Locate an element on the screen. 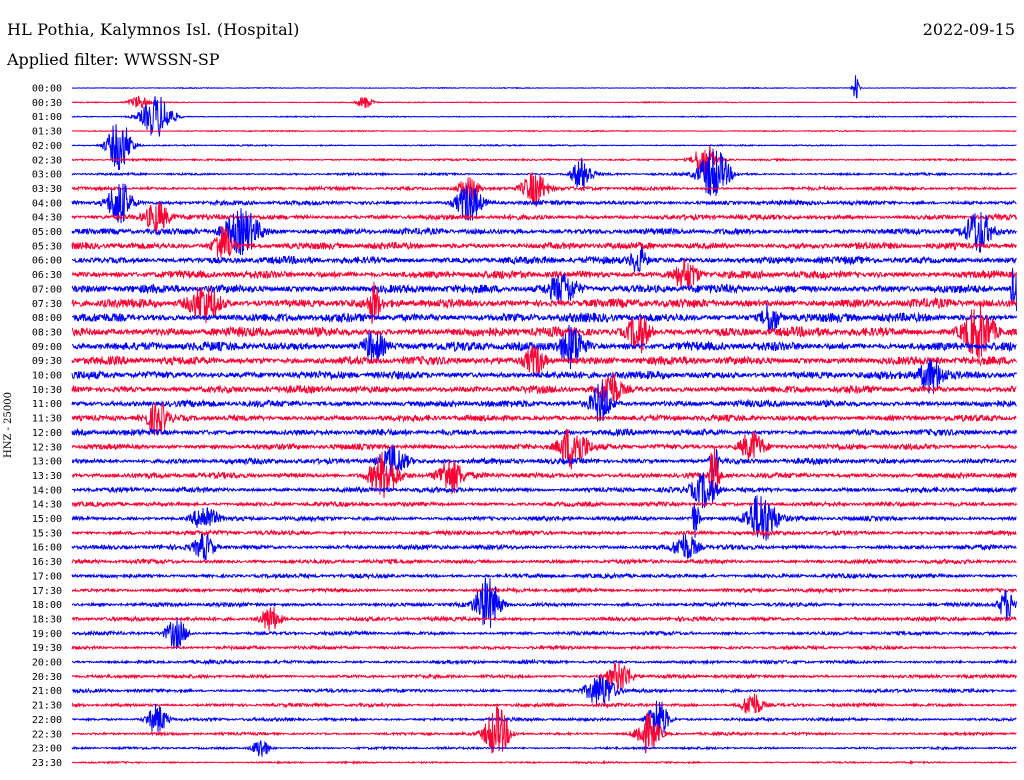 The height and width of the screenshot is (780, 1024). time-tick-label: 21:30 is located at coordinates (47, 706).